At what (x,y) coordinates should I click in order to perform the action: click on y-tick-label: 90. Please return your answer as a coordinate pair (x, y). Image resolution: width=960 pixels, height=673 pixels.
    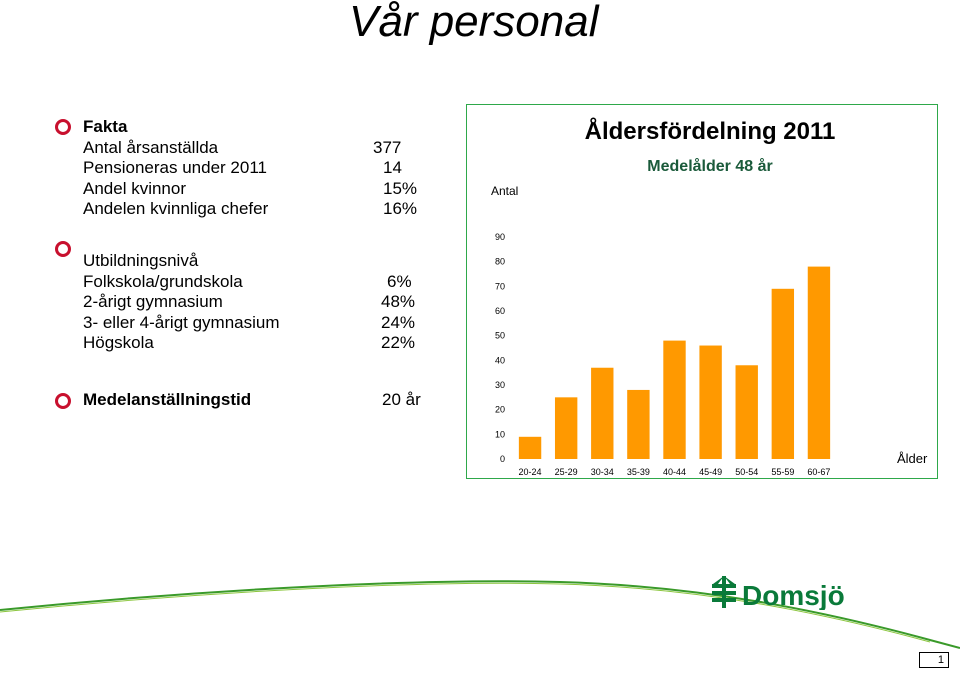
    Looking at the image, I should click on (500, 237).